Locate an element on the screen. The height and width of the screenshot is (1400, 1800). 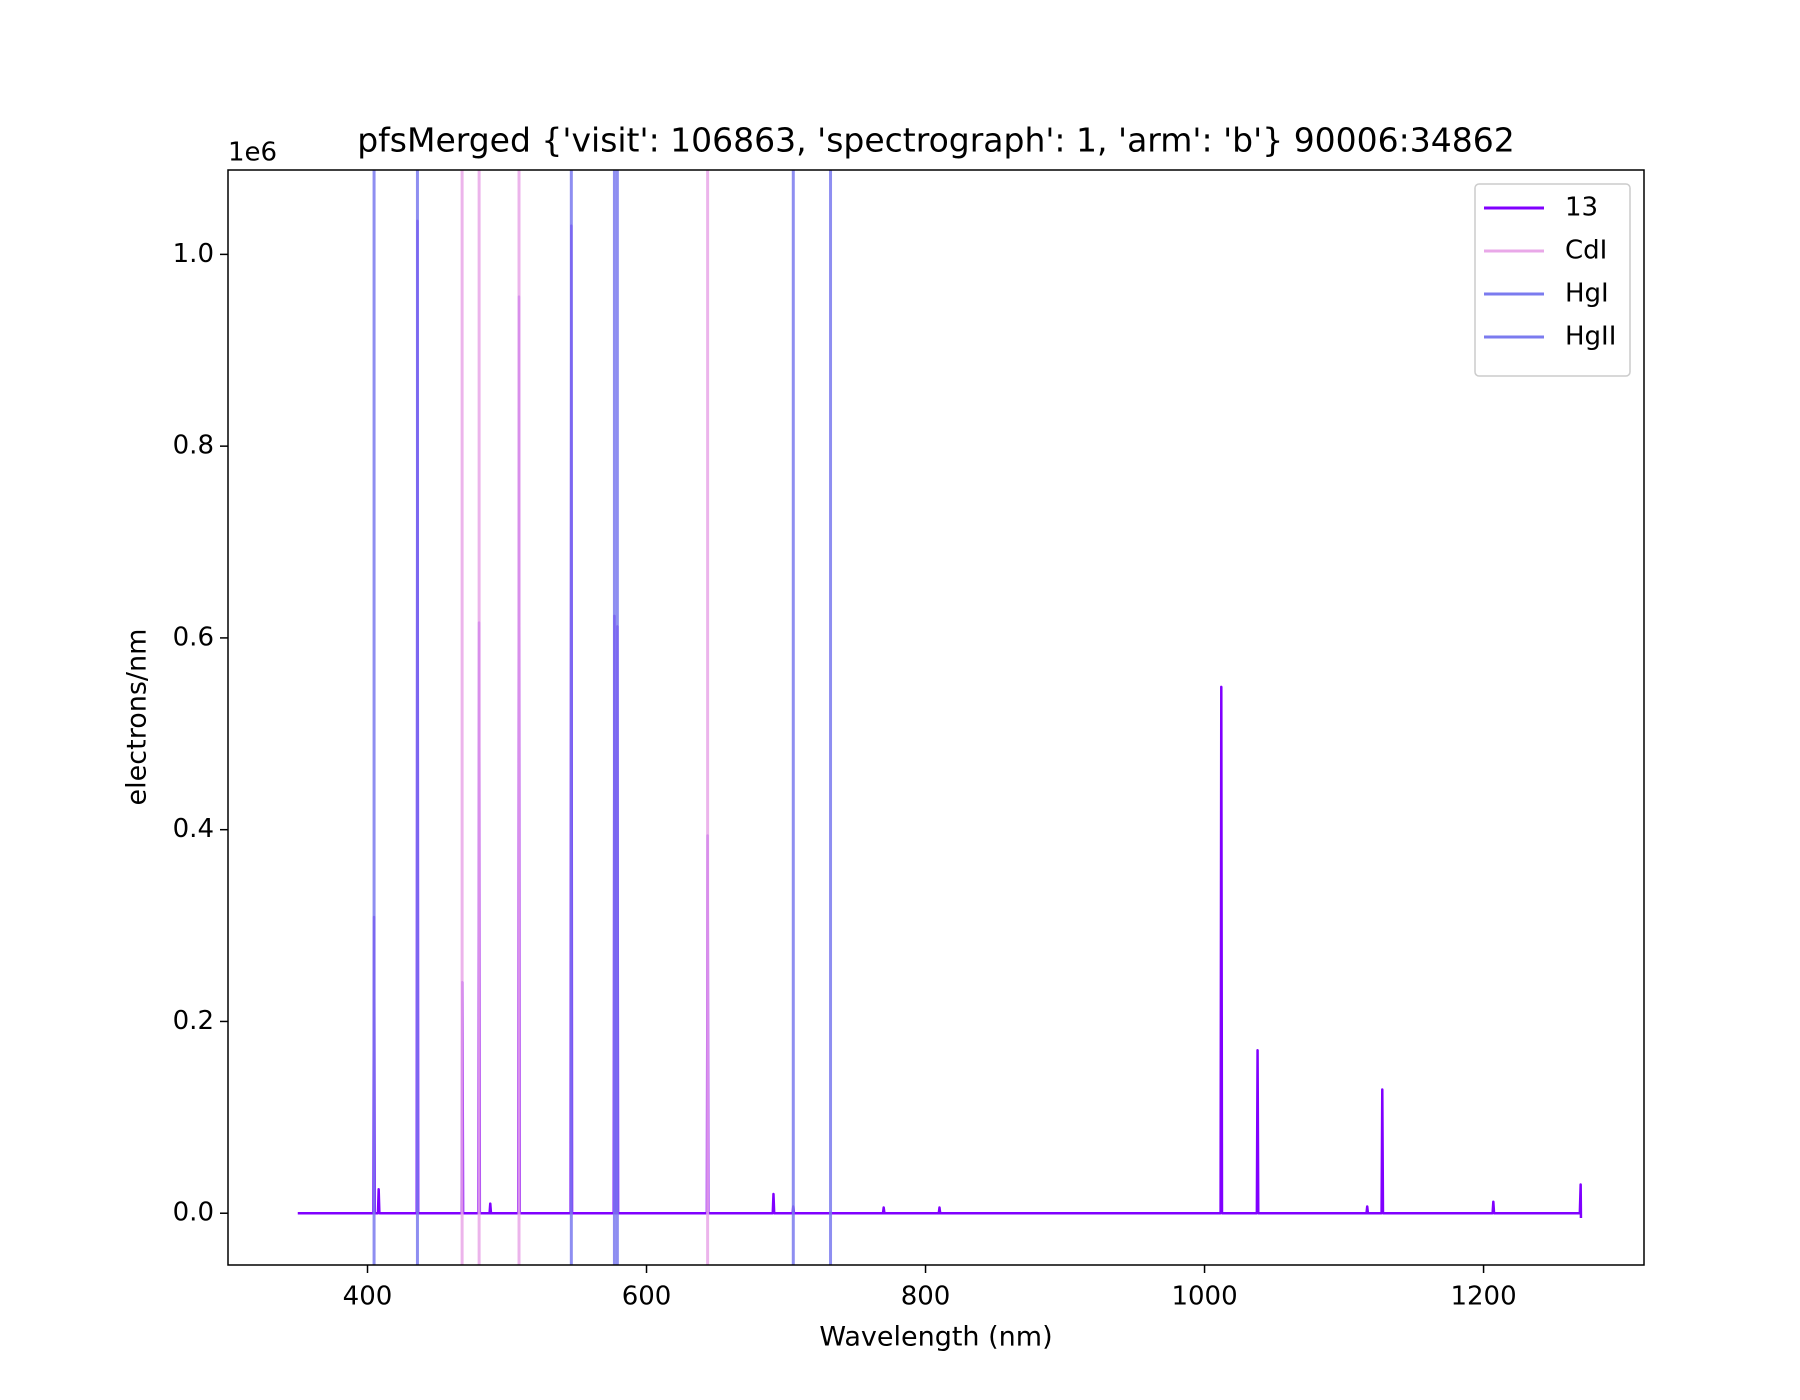
legend-label: HgII is located at coordinates (1590, 337).